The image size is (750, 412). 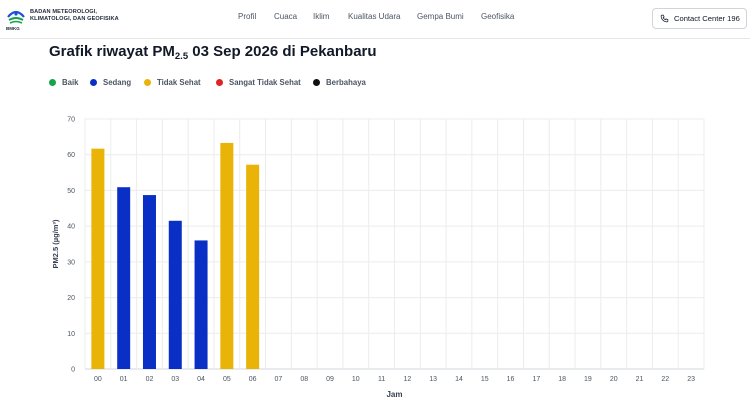 What do you see at coordinates (247, 16) in the screenshot?
I see `nav-link-profil: Profil` at bounding box center [247, 16].